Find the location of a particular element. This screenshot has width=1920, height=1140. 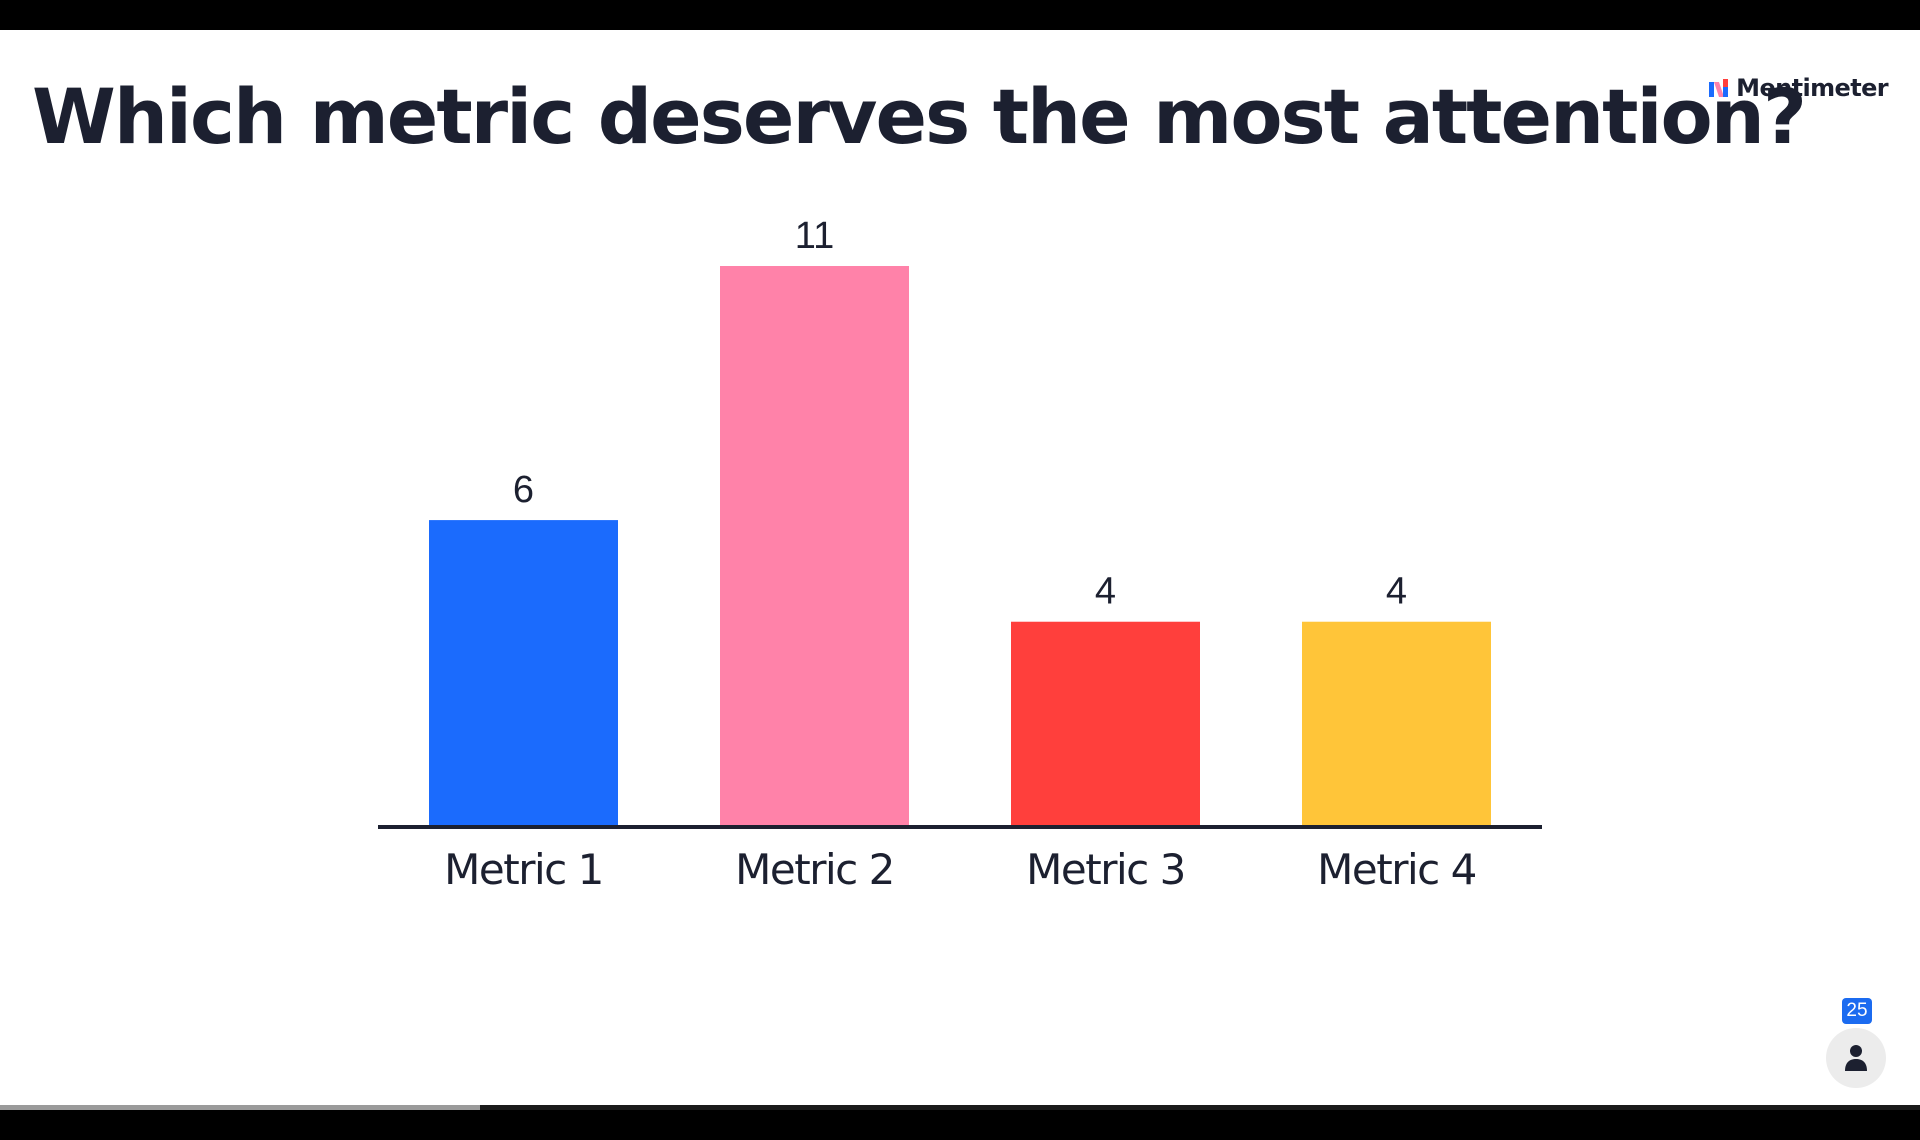

presentation-progress-fill is located at coordinates (240, 1107).